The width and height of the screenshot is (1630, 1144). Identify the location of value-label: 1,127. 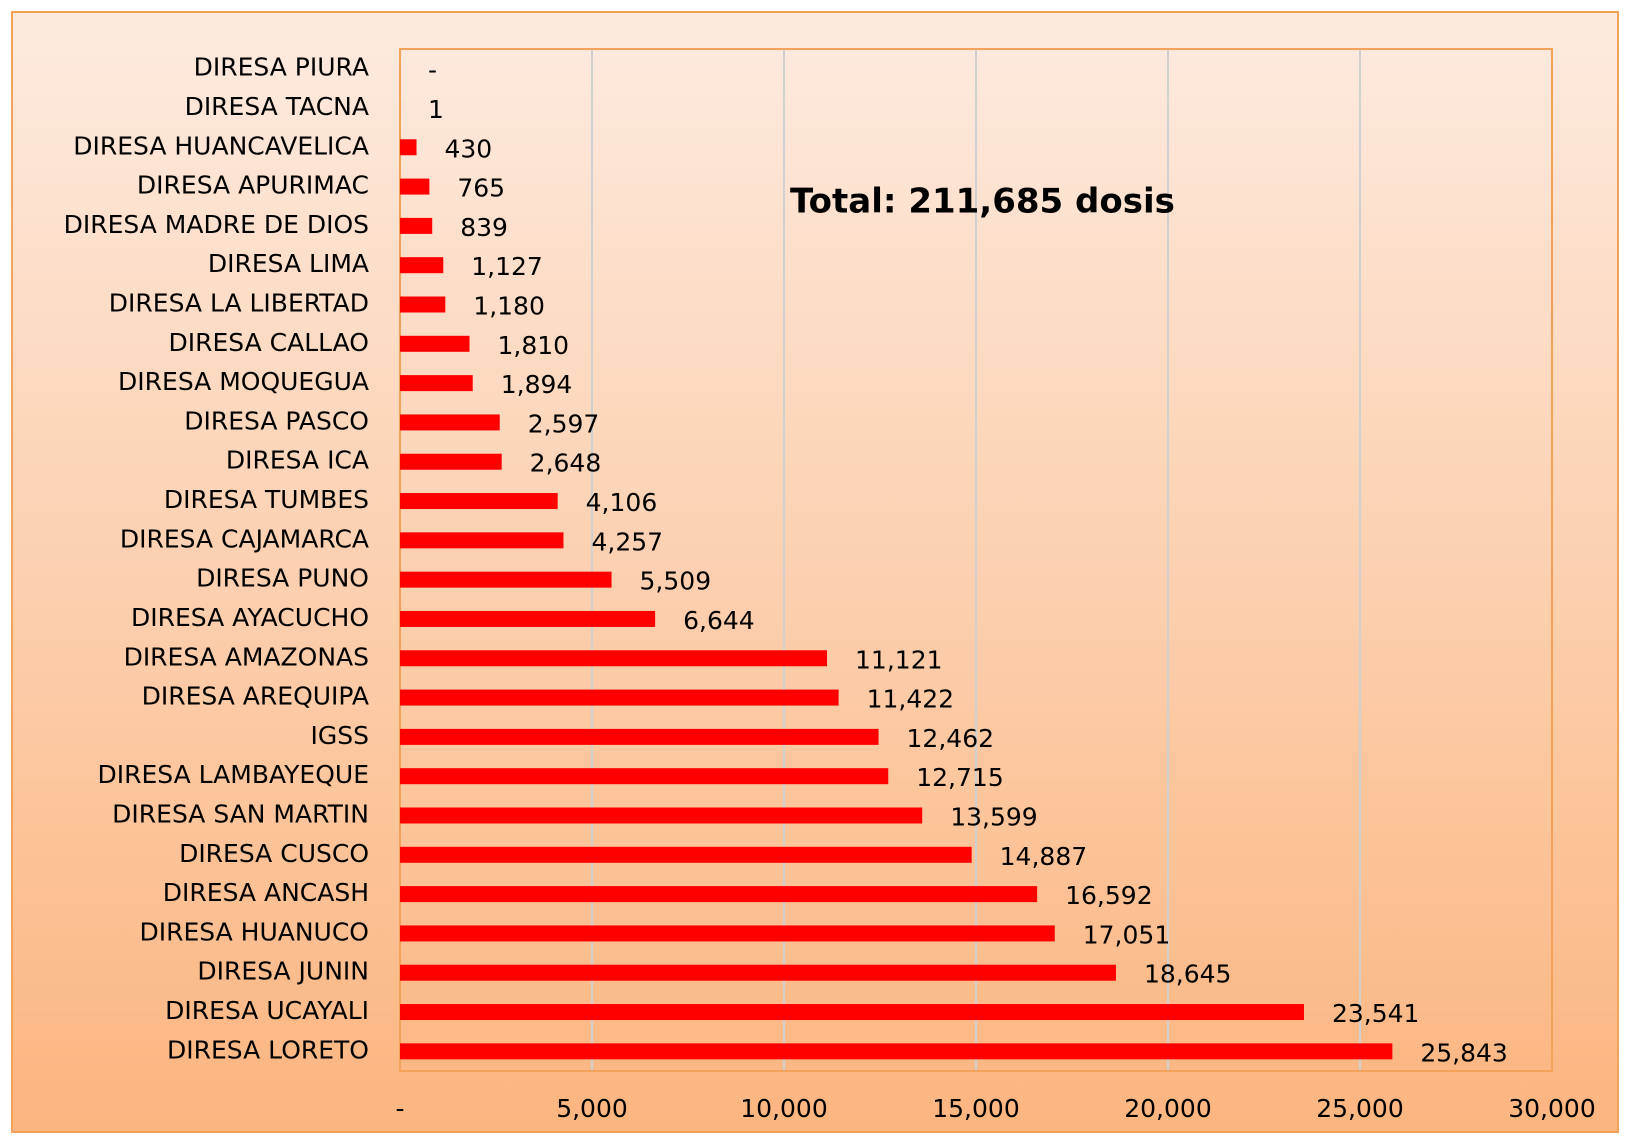
(507, 266).